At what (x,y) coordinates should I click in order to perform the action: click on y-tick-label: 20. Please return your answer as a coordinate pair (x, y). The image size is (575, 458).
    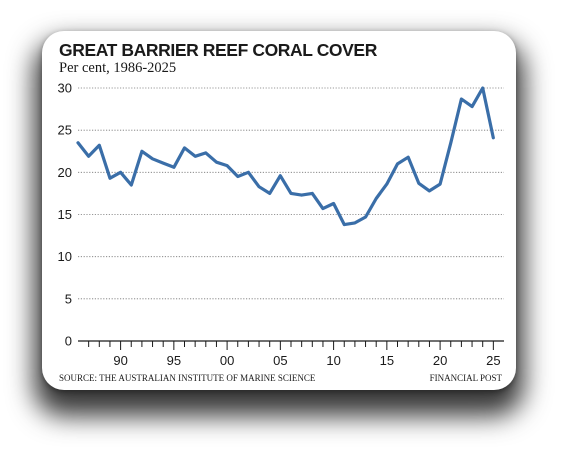
    Looking at the image, I should click on (65, 172).